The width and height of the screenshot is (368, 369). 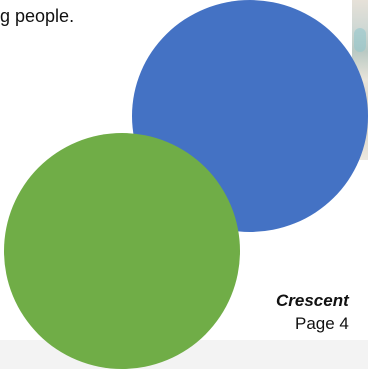 I want to click on page-number: Page 4, so click(x=322, y=323).